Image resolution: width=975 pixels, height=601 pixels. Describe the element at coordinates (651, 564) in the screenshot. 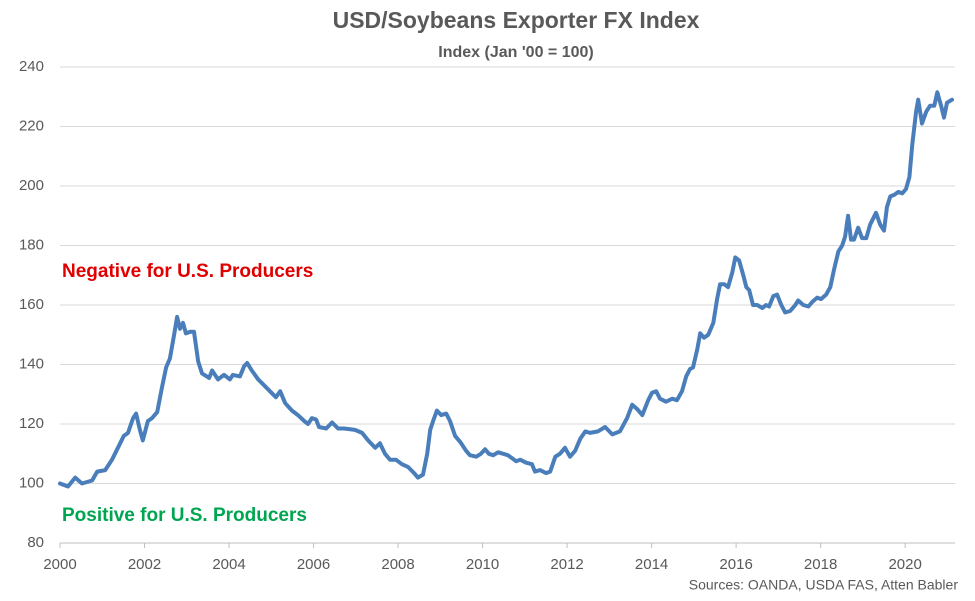

I see `x-tick-label: 2014` at that location.